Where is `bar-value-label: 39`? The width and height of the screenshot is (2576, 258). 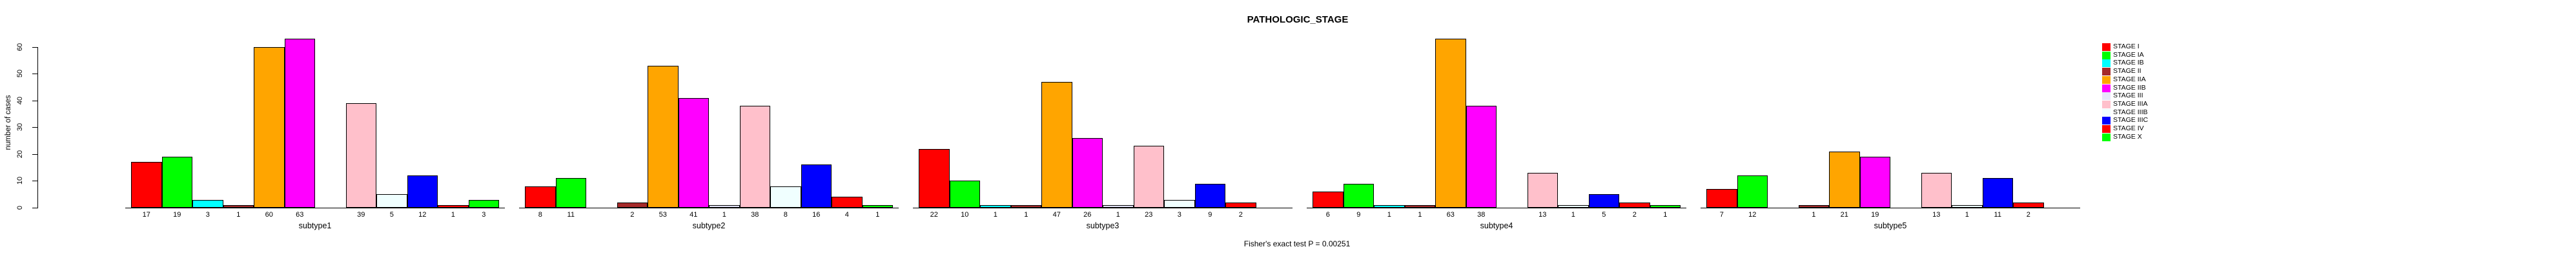
bar-value-label: 39 is located at coordinates (361, 215).